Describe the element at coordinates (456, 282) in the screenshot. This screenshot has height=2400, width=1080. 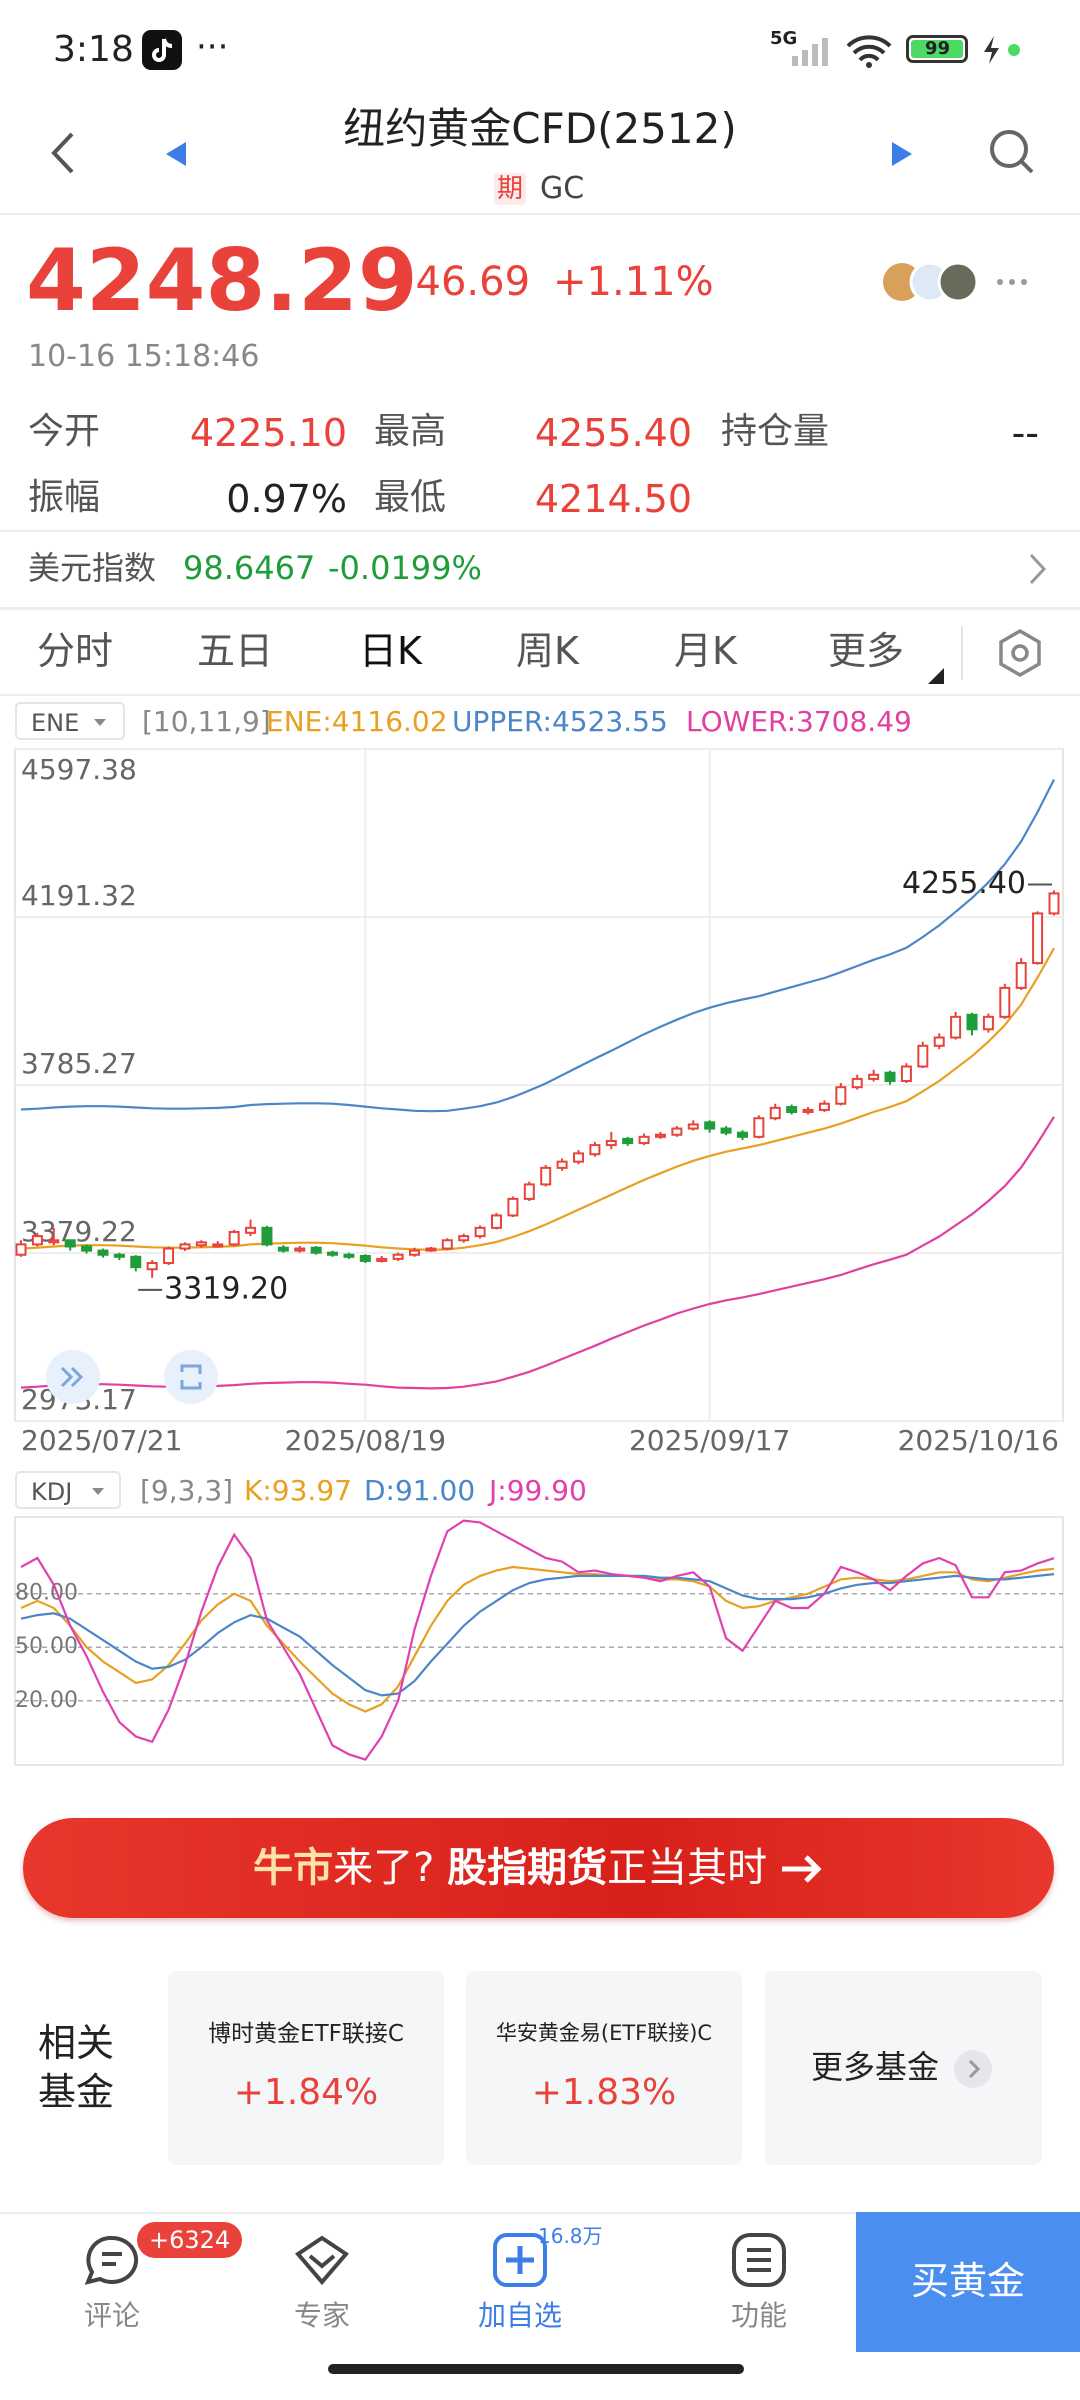
I see `price-change: +46.69` at that location.